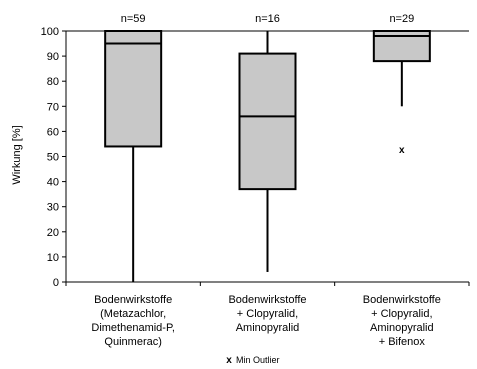 This screenshot has height=369, width=477. Describe the element at coordinates (133, 314) in the screenshot. I see `category-label-line: (Metazachlor,` at that location.